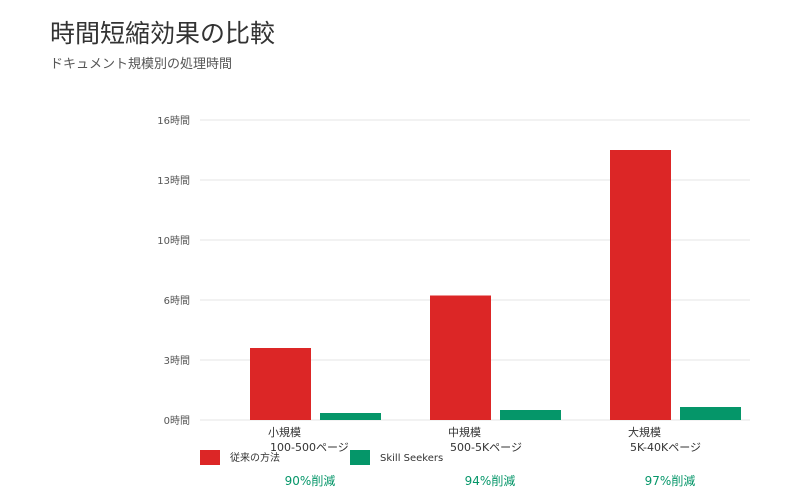  I want to click on reduction-label: 94%削減, so click(490, 480).